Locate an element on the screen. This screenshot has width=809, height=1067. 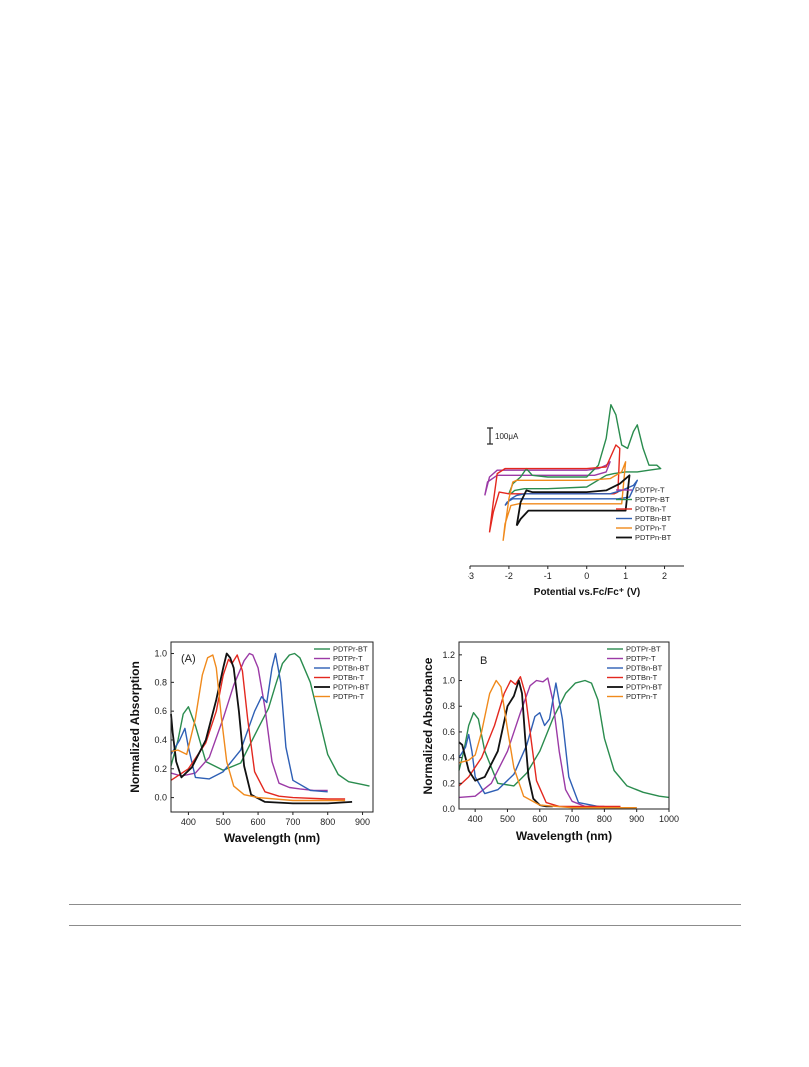
a-x-tick-label: 400 is located at coordinates (188, 822).